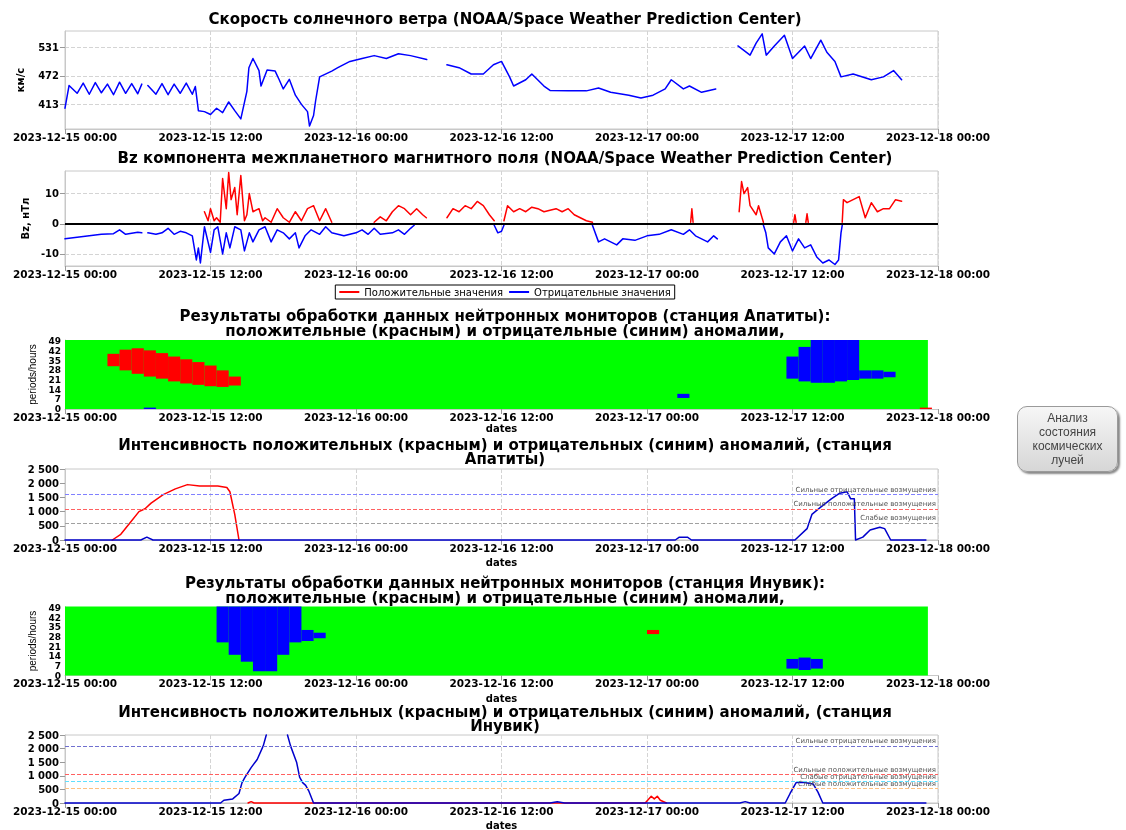  Describe the element at coordinates (50, 254) in the screenshot. I see `y-tick-label: -10` at that location.